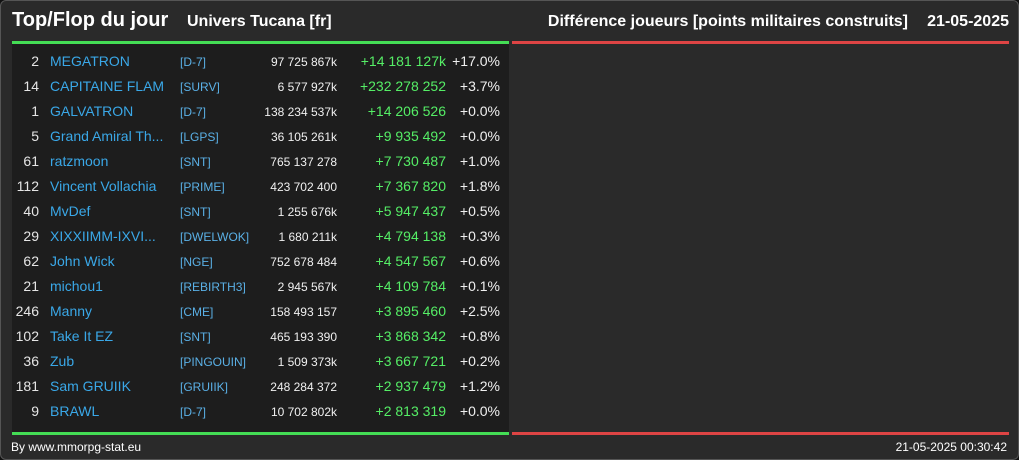 Image resolution: width=1019 pixels, height=460 pixels. Describe the element at coordinates (90, 386) in the screenshot. I see `player-name-link: Sam GRUIIK` at that location.